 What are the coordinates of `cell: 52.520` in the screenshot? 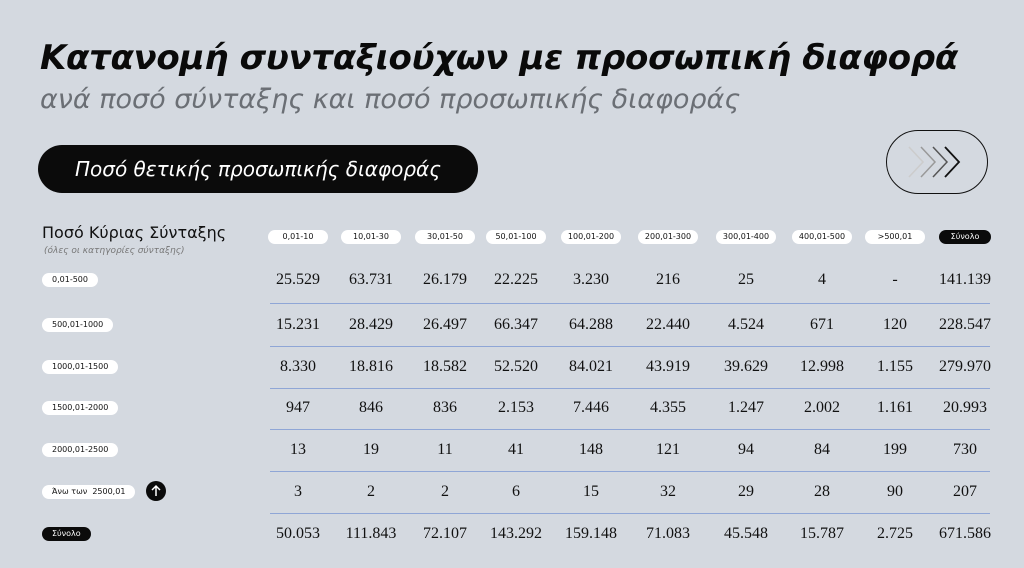 It's located at (516, 366).